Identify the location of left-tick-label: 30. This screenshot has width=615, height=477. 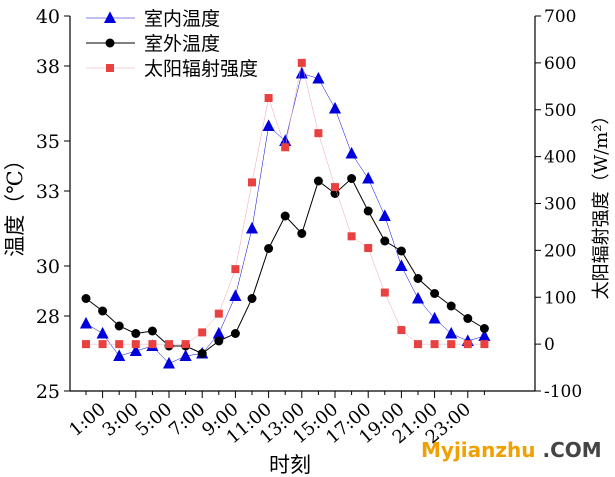
(48, 267).